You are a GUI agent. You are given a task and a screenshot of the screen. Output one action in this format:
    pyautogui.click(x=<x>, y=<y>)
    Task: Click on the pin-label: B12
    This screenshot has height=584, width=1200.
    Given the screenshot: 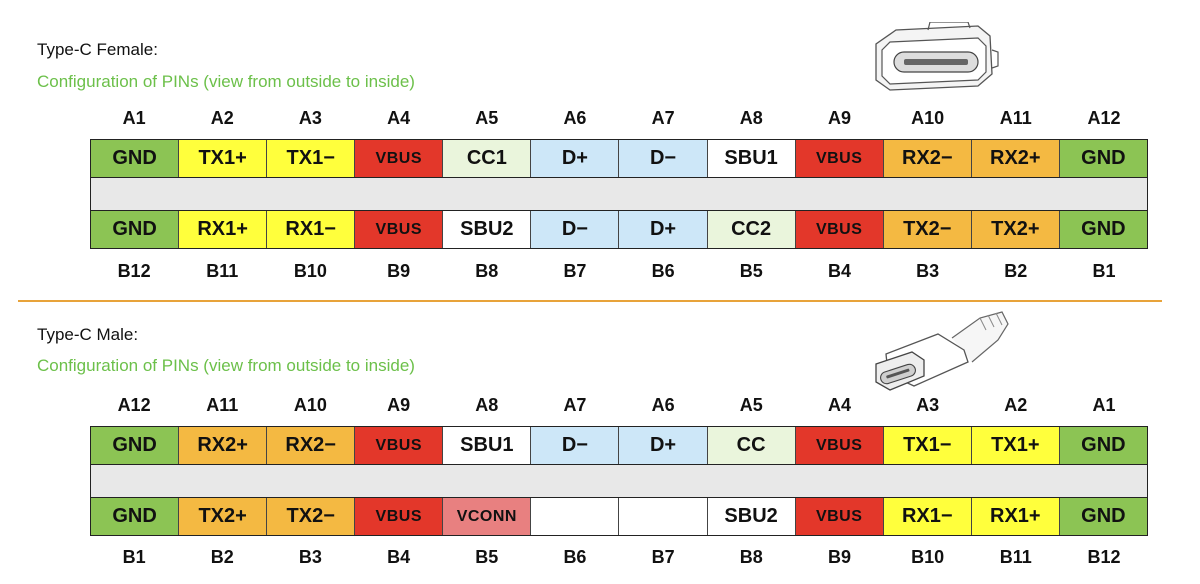 What is the action you would take?
    pyautogui.click(x=1104, y=557)
    